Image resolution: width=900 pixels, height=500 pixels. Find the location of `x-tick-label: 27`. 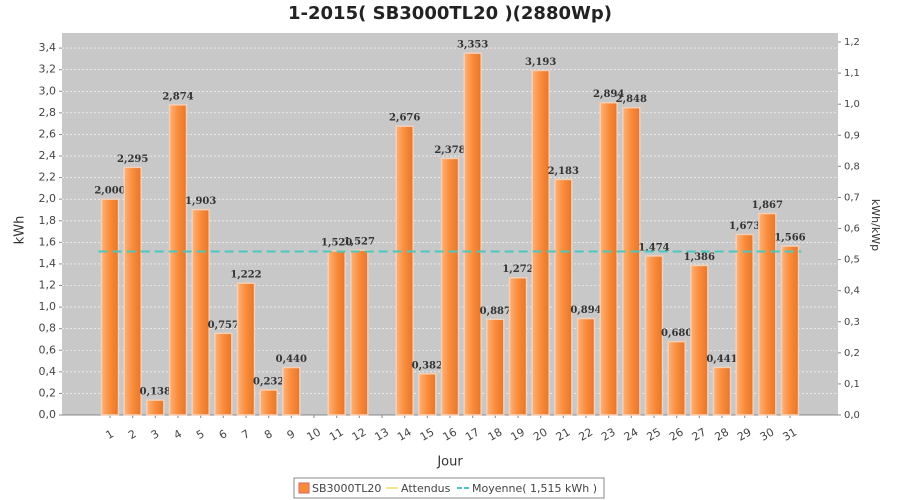

x-tick-label: 27 is located at coordinates (699, 434).